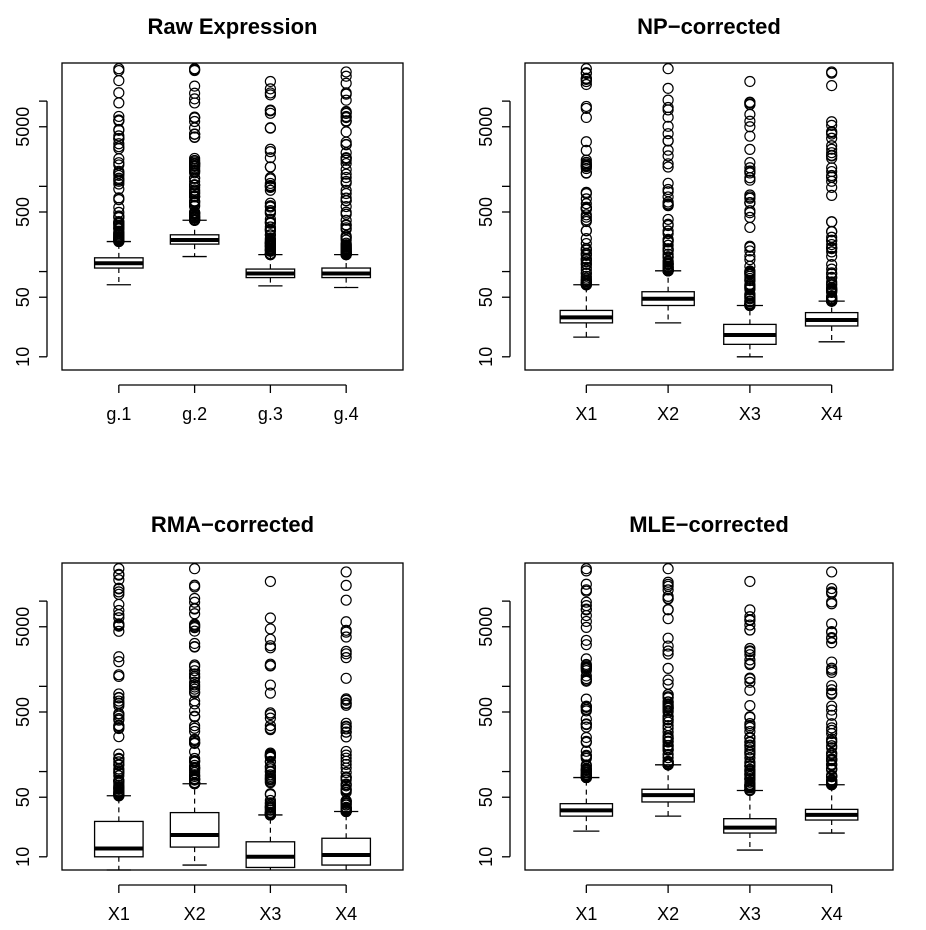 Image resolution: width=926 pixels, height=930 pixels. I want to click on x-tick-label: X1, so click(119, 914).